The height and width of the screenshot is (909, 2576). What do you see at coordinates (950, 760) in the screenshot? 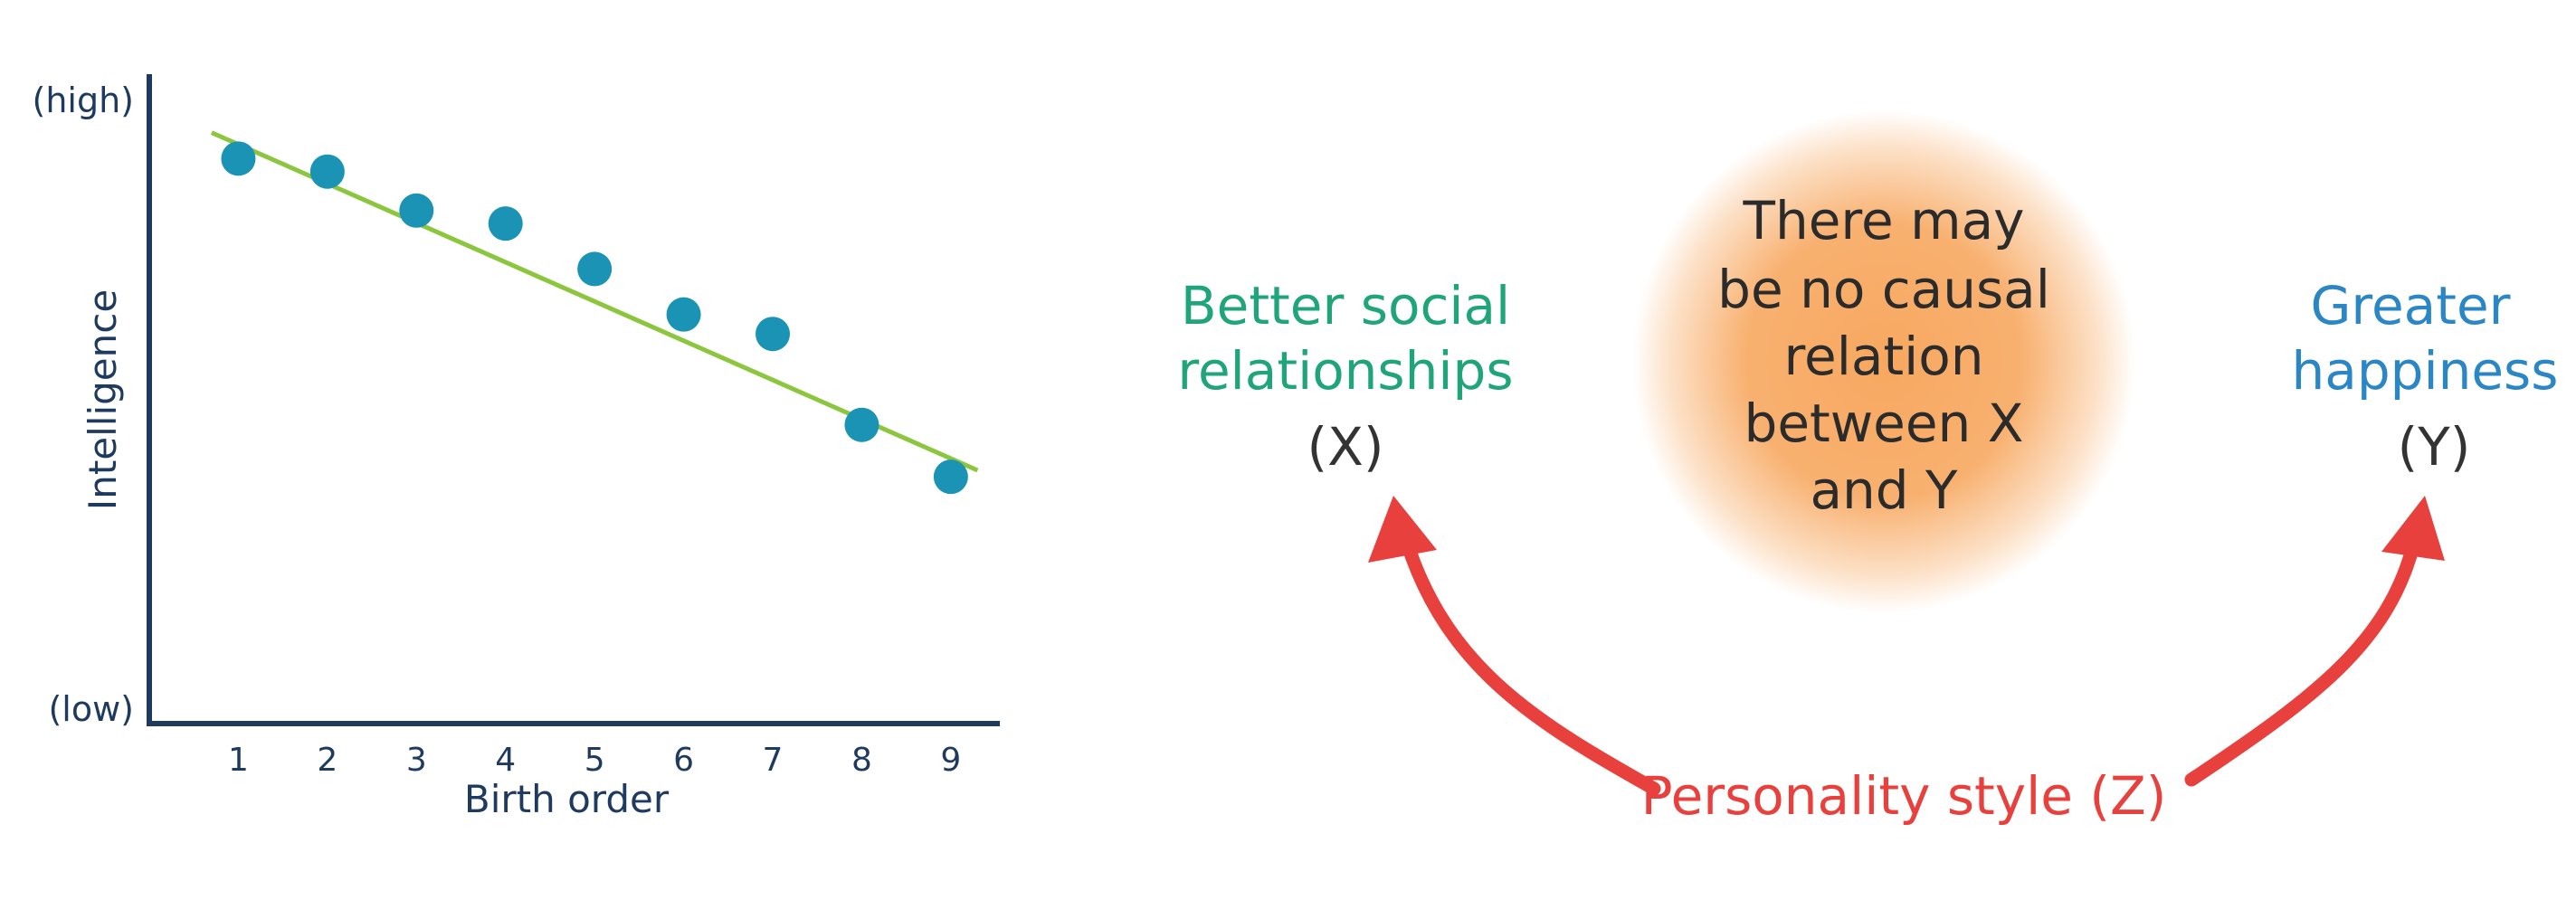
I see `x-tick-label: 9` at bounding box center [950, 760].